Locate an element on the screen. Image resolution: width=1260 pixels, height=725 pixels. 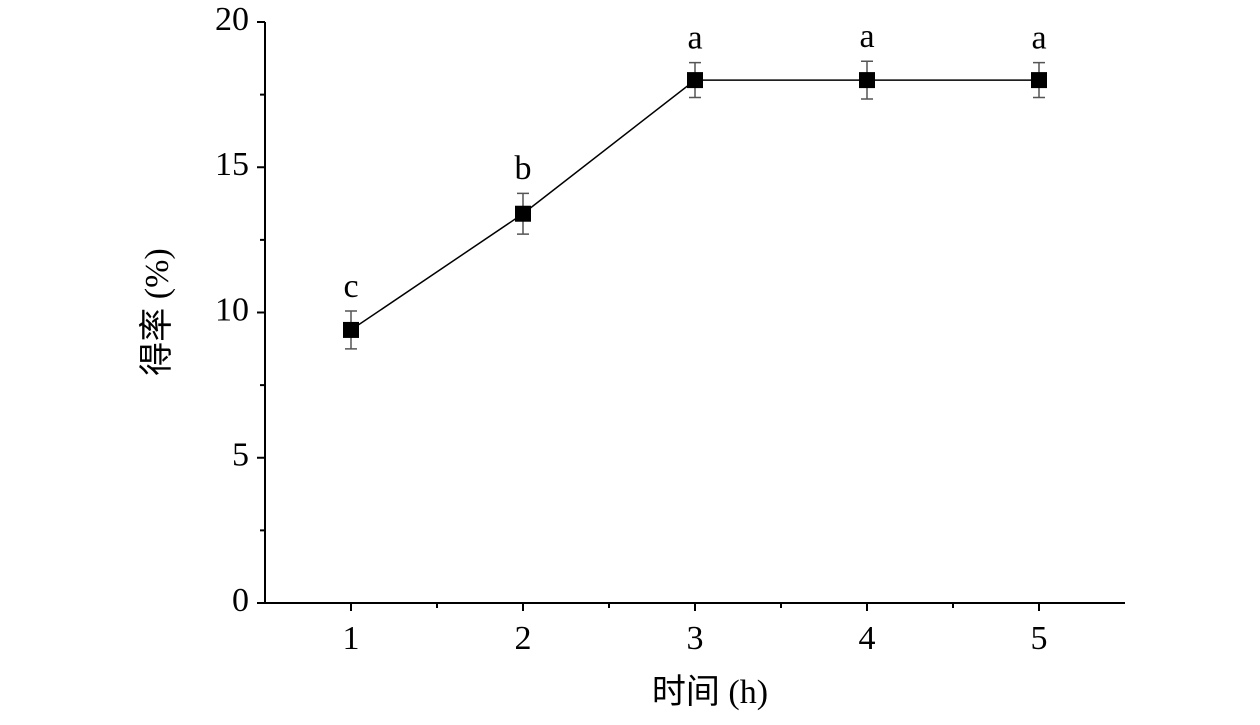
x-axis-title: 时间 (h) is located at coordinates (710, 692).